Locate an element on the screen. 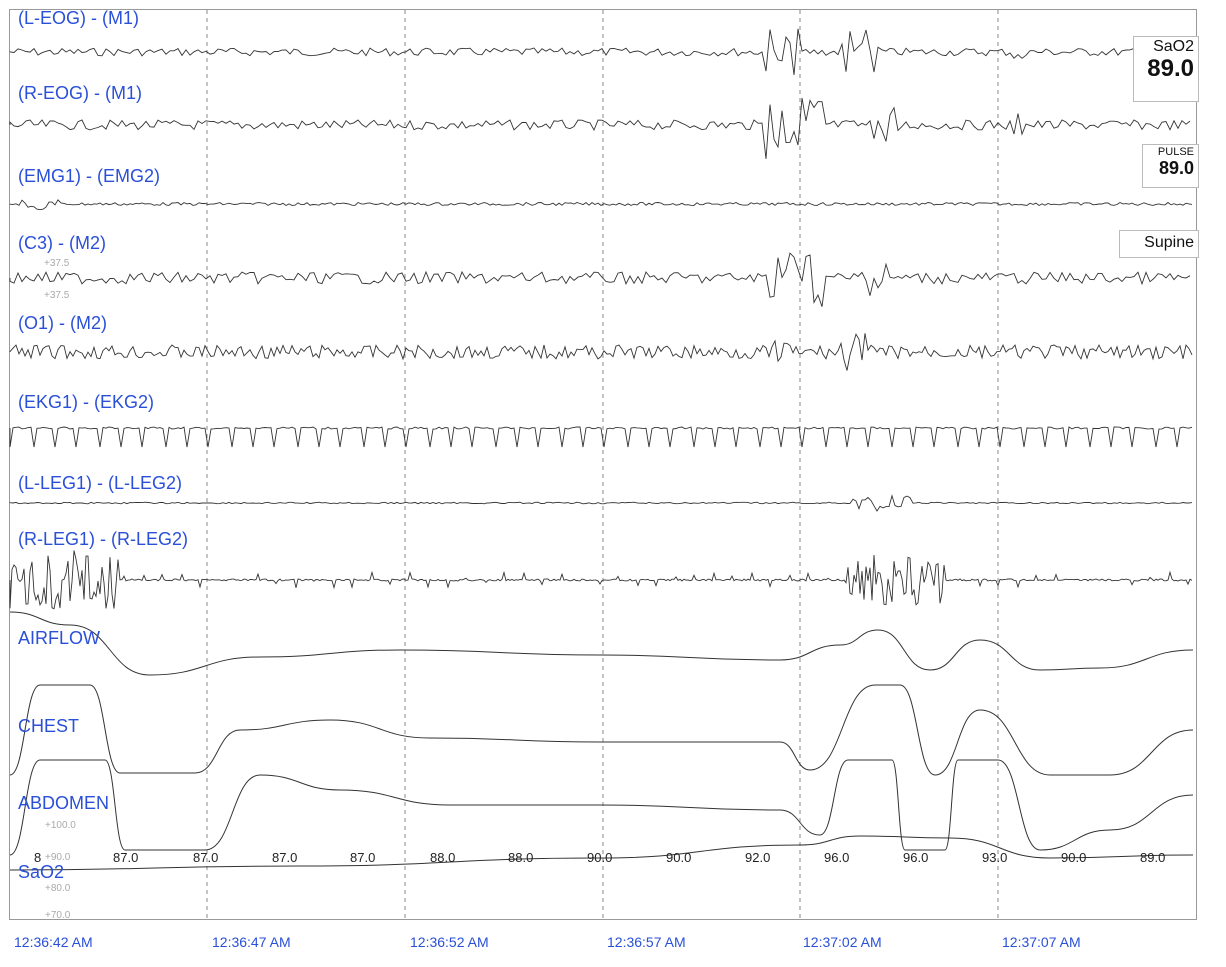  sao2-scale-70: +70.0 is located at coordinates (58, 915).